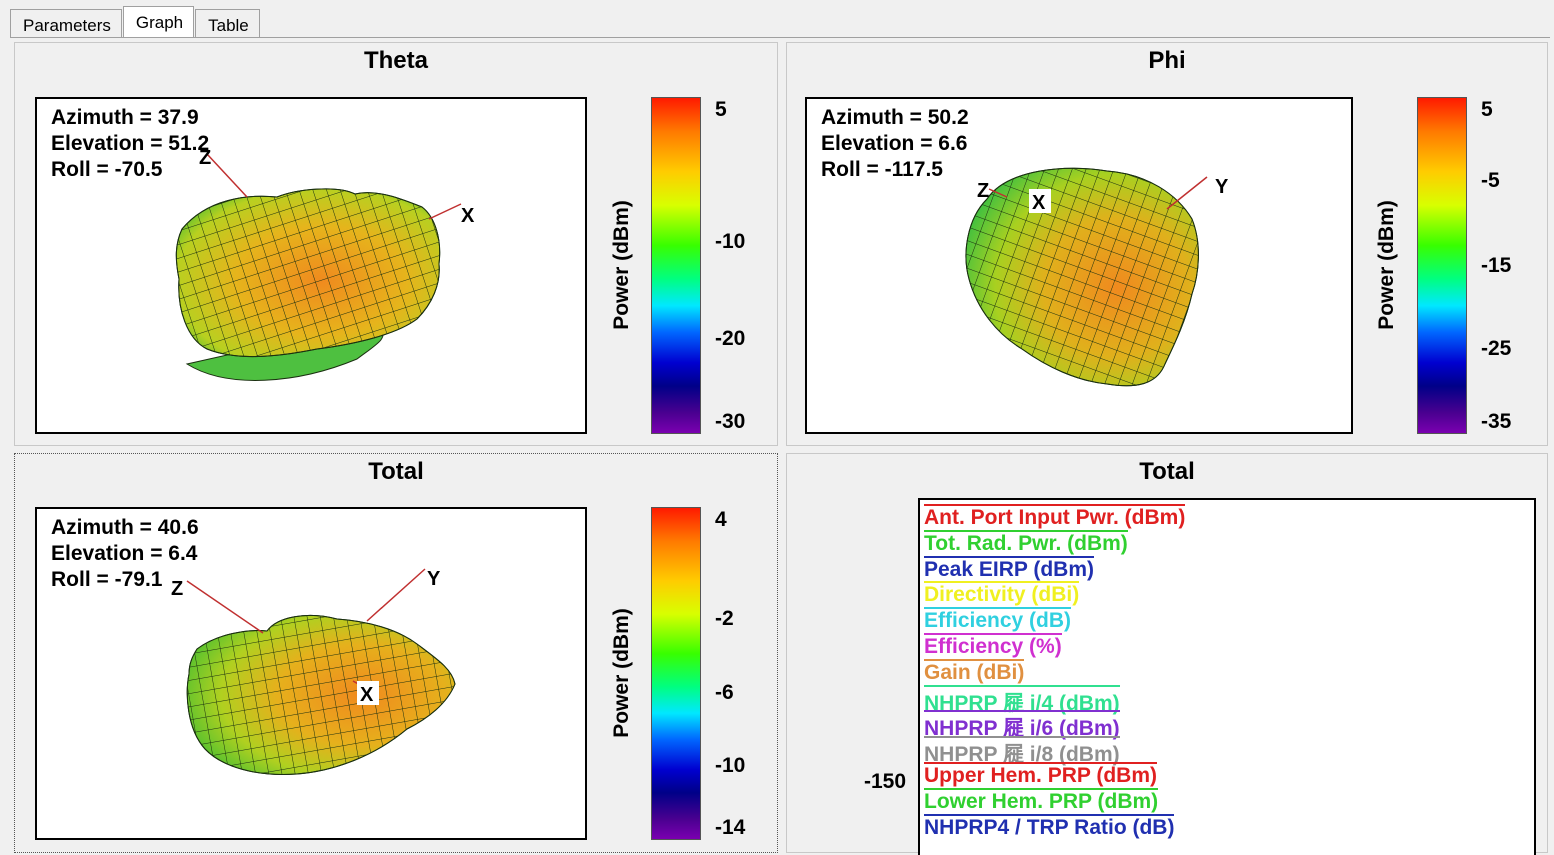  I want to click on legend-label: NHPRP4 / TRP Ratio (dB), so click(1049, 827).